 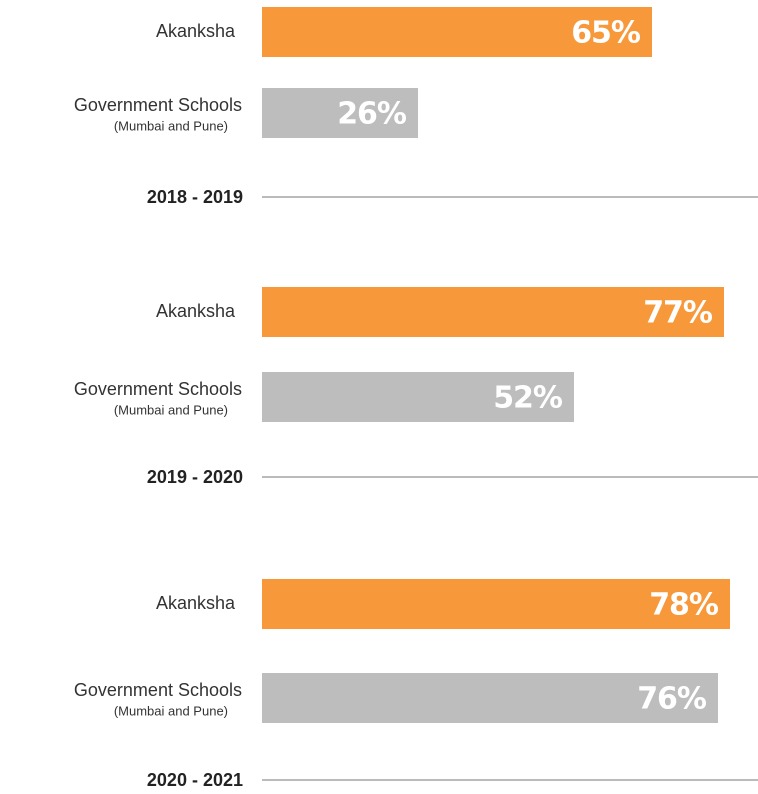 What do you see at coordinates (606, 33) in the screenshot?
I see `value-label: 65%` at bounding box center [606, 33].